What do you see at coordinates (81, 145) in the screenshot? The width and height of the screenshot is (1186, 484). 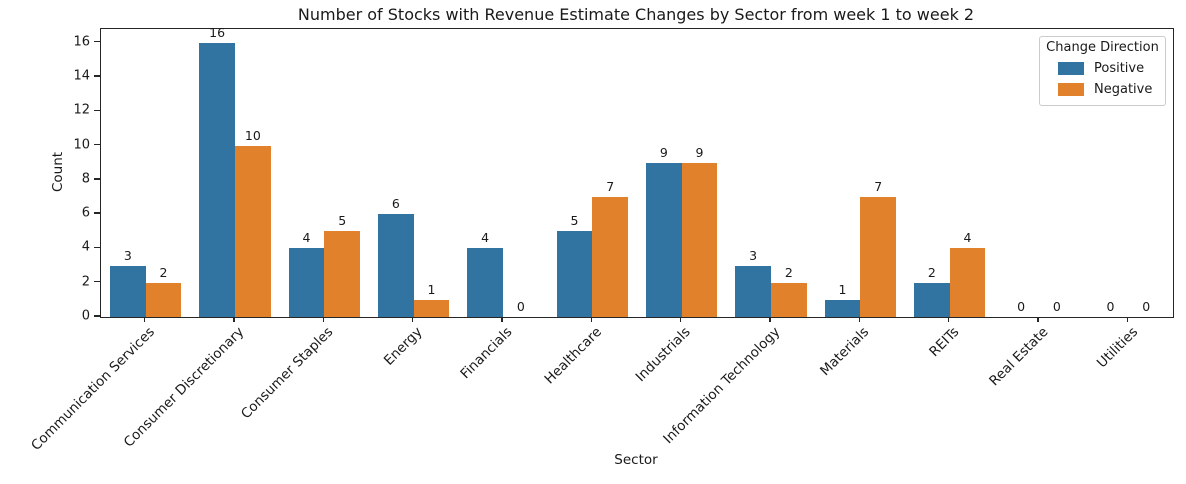 I see `y-tick-label: 10` at bounding box center [81, 145].